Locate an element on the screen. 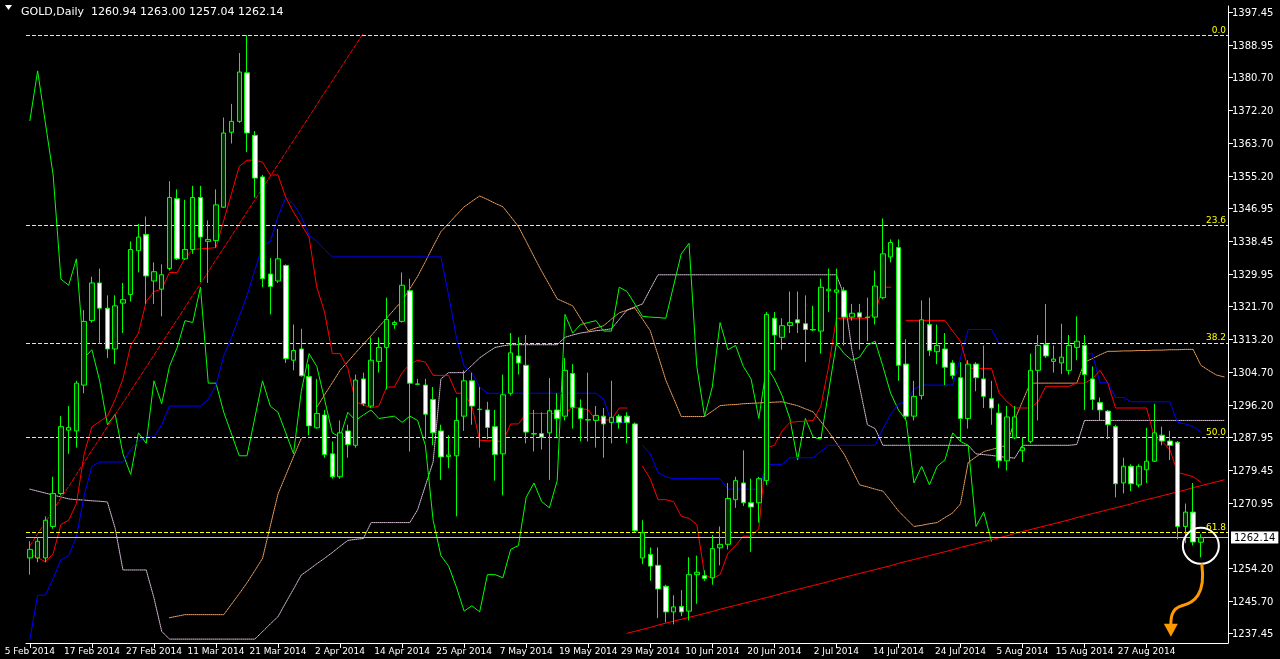 The width and height of the screenshot is (1280, 659). x-tick-label: 21 Mar 2014 is located at coordinates (278, 650).